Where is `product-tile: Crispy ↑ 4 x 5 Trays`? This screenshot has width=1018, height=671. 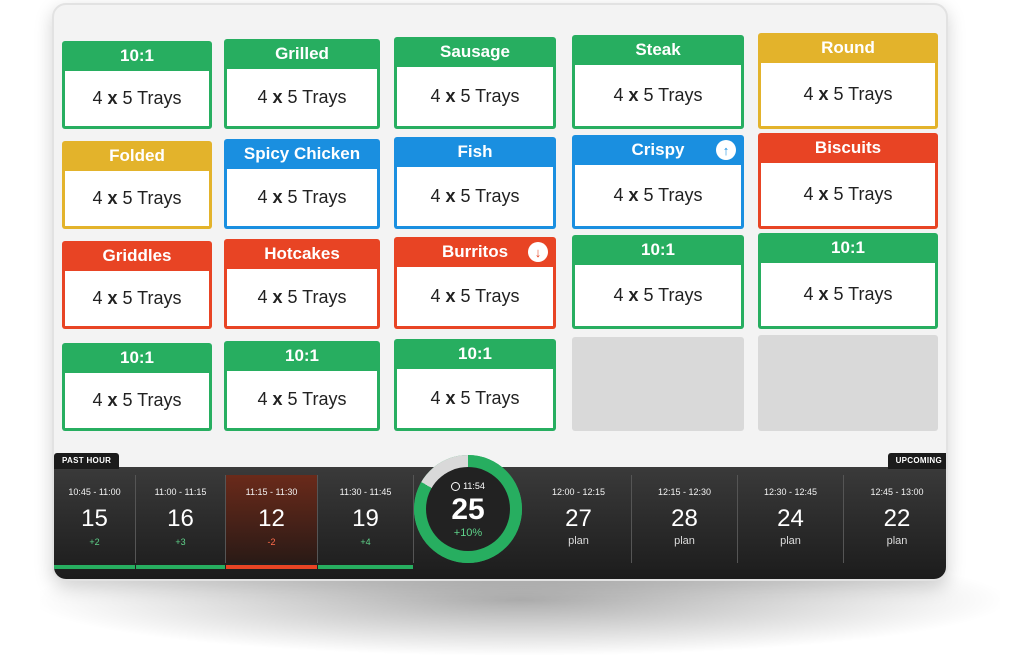
product-tile: Crispy ↑ 4 x 5 Trays is located at coordinates (658, 182).